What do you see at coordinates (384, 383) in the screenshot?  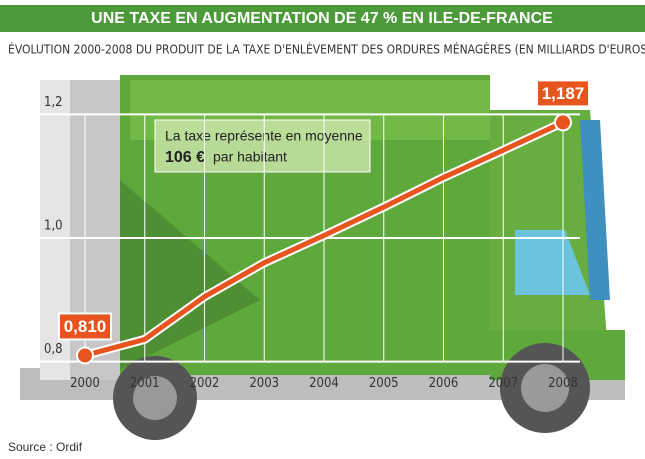 I see `x-tick-label: 2005` at bounding box center [384, 383].